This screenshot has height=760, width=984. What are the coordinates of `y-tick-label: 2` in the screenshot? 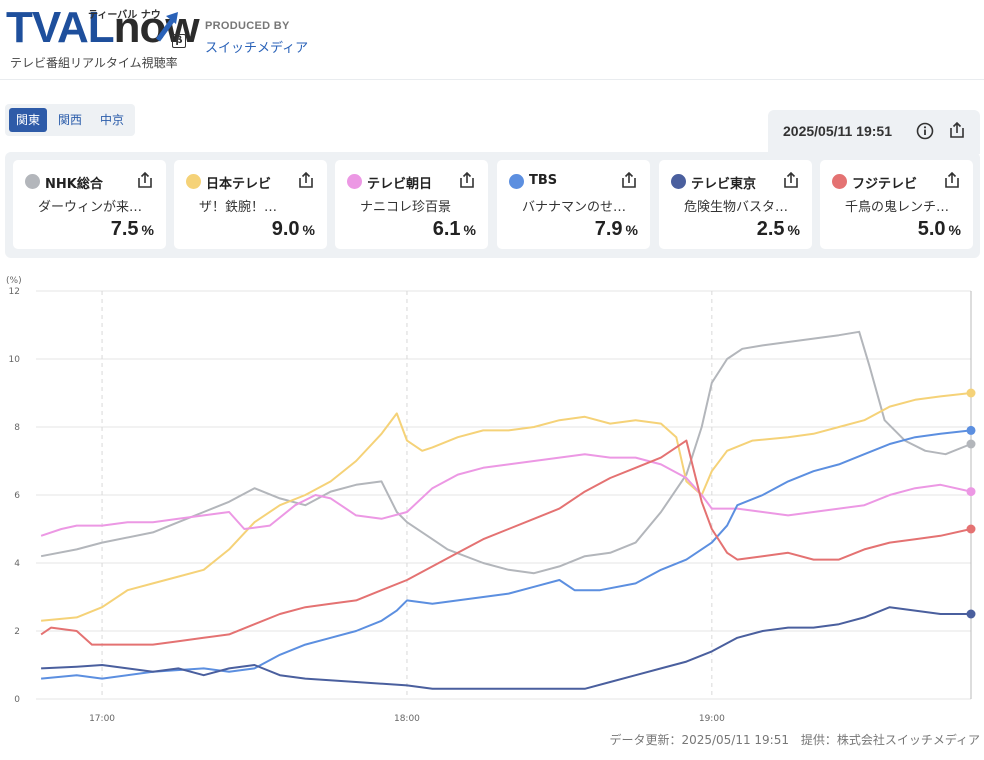 It's located at (17, 632).